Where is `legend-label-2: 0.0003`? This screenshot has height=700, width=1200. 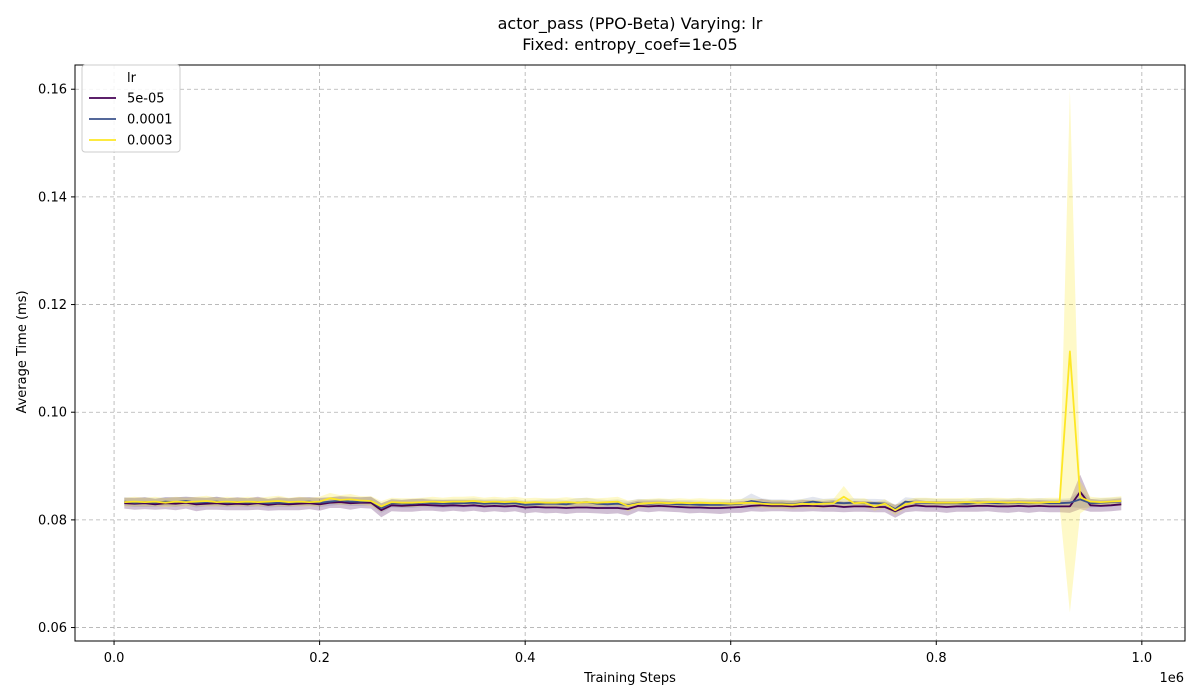 legend-label-2: 0.0003 is located at coordinates (150, 141).